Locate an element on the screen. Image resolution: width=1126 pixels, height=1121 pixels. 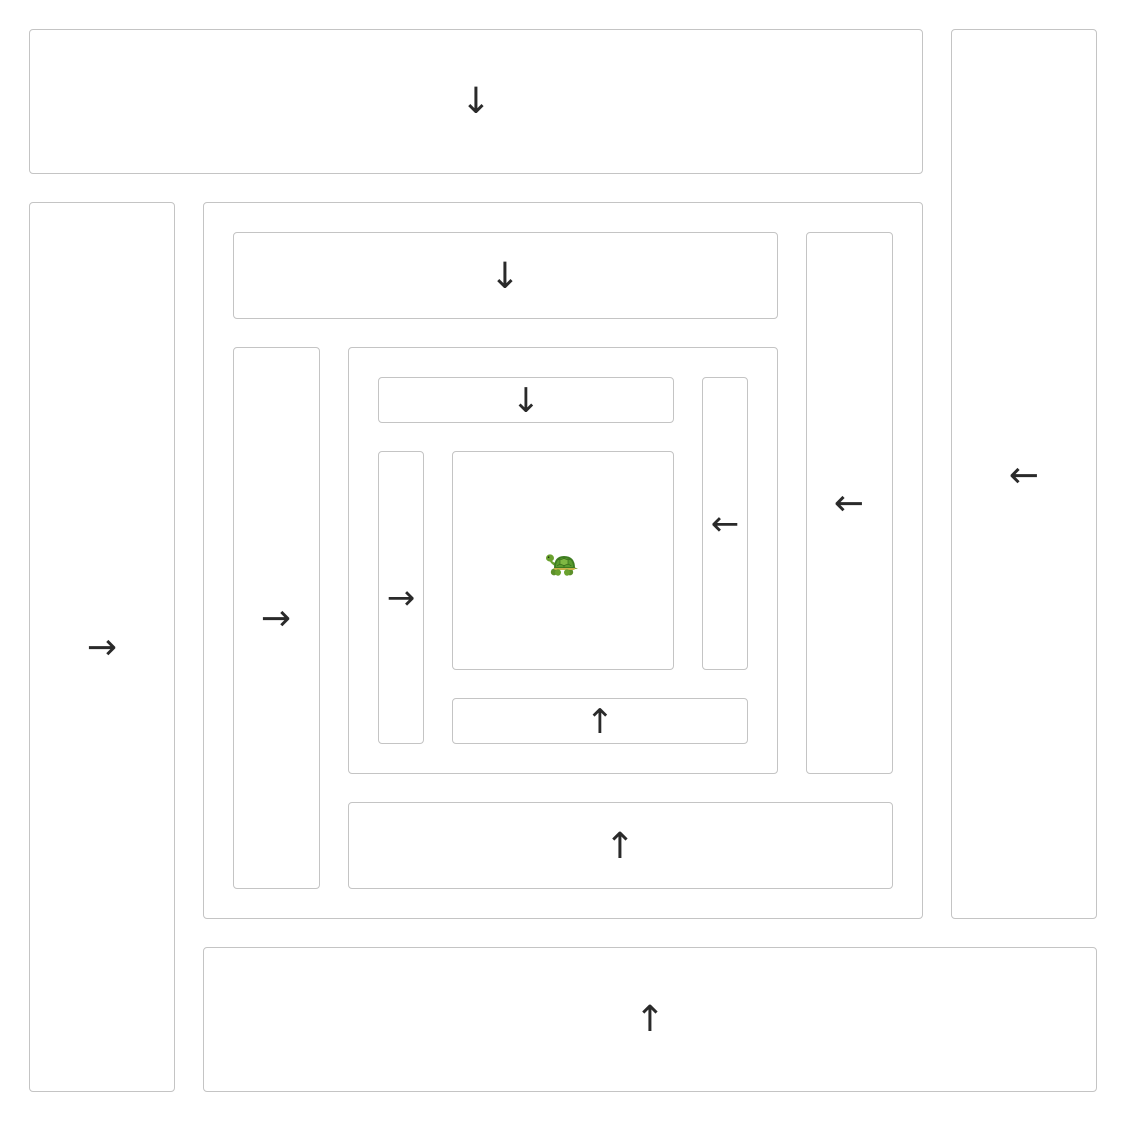
mid-right-tile is located at coordinates (849, 503).